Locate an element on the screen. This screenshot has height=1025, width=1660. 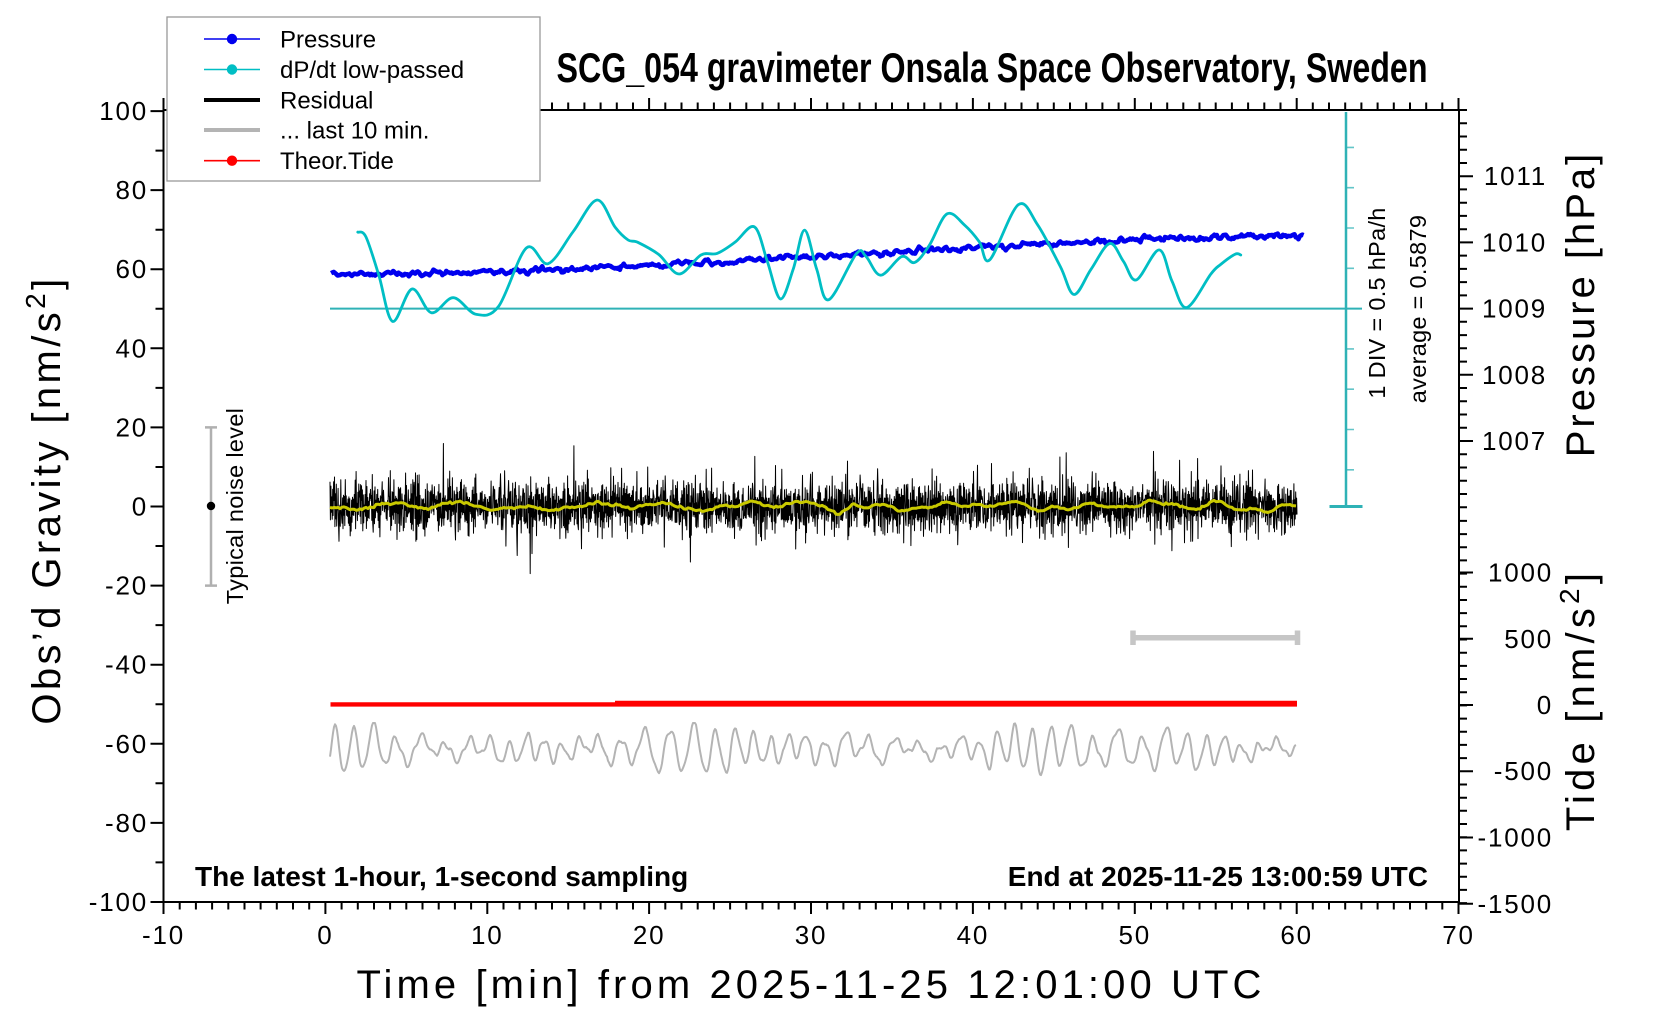
svg-text: ... last 10 min. is located at coordinates (354, 131).